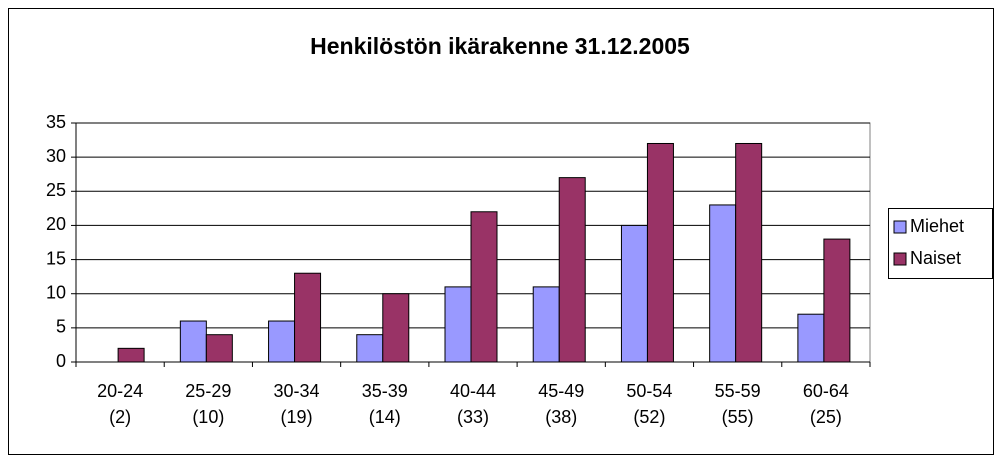 Image resolution: width=999 pixels, height=463 pixels. Describe the element at coordinates (826, 391) in the screenshot. I see `x-tick-label: 60-64` at that location.